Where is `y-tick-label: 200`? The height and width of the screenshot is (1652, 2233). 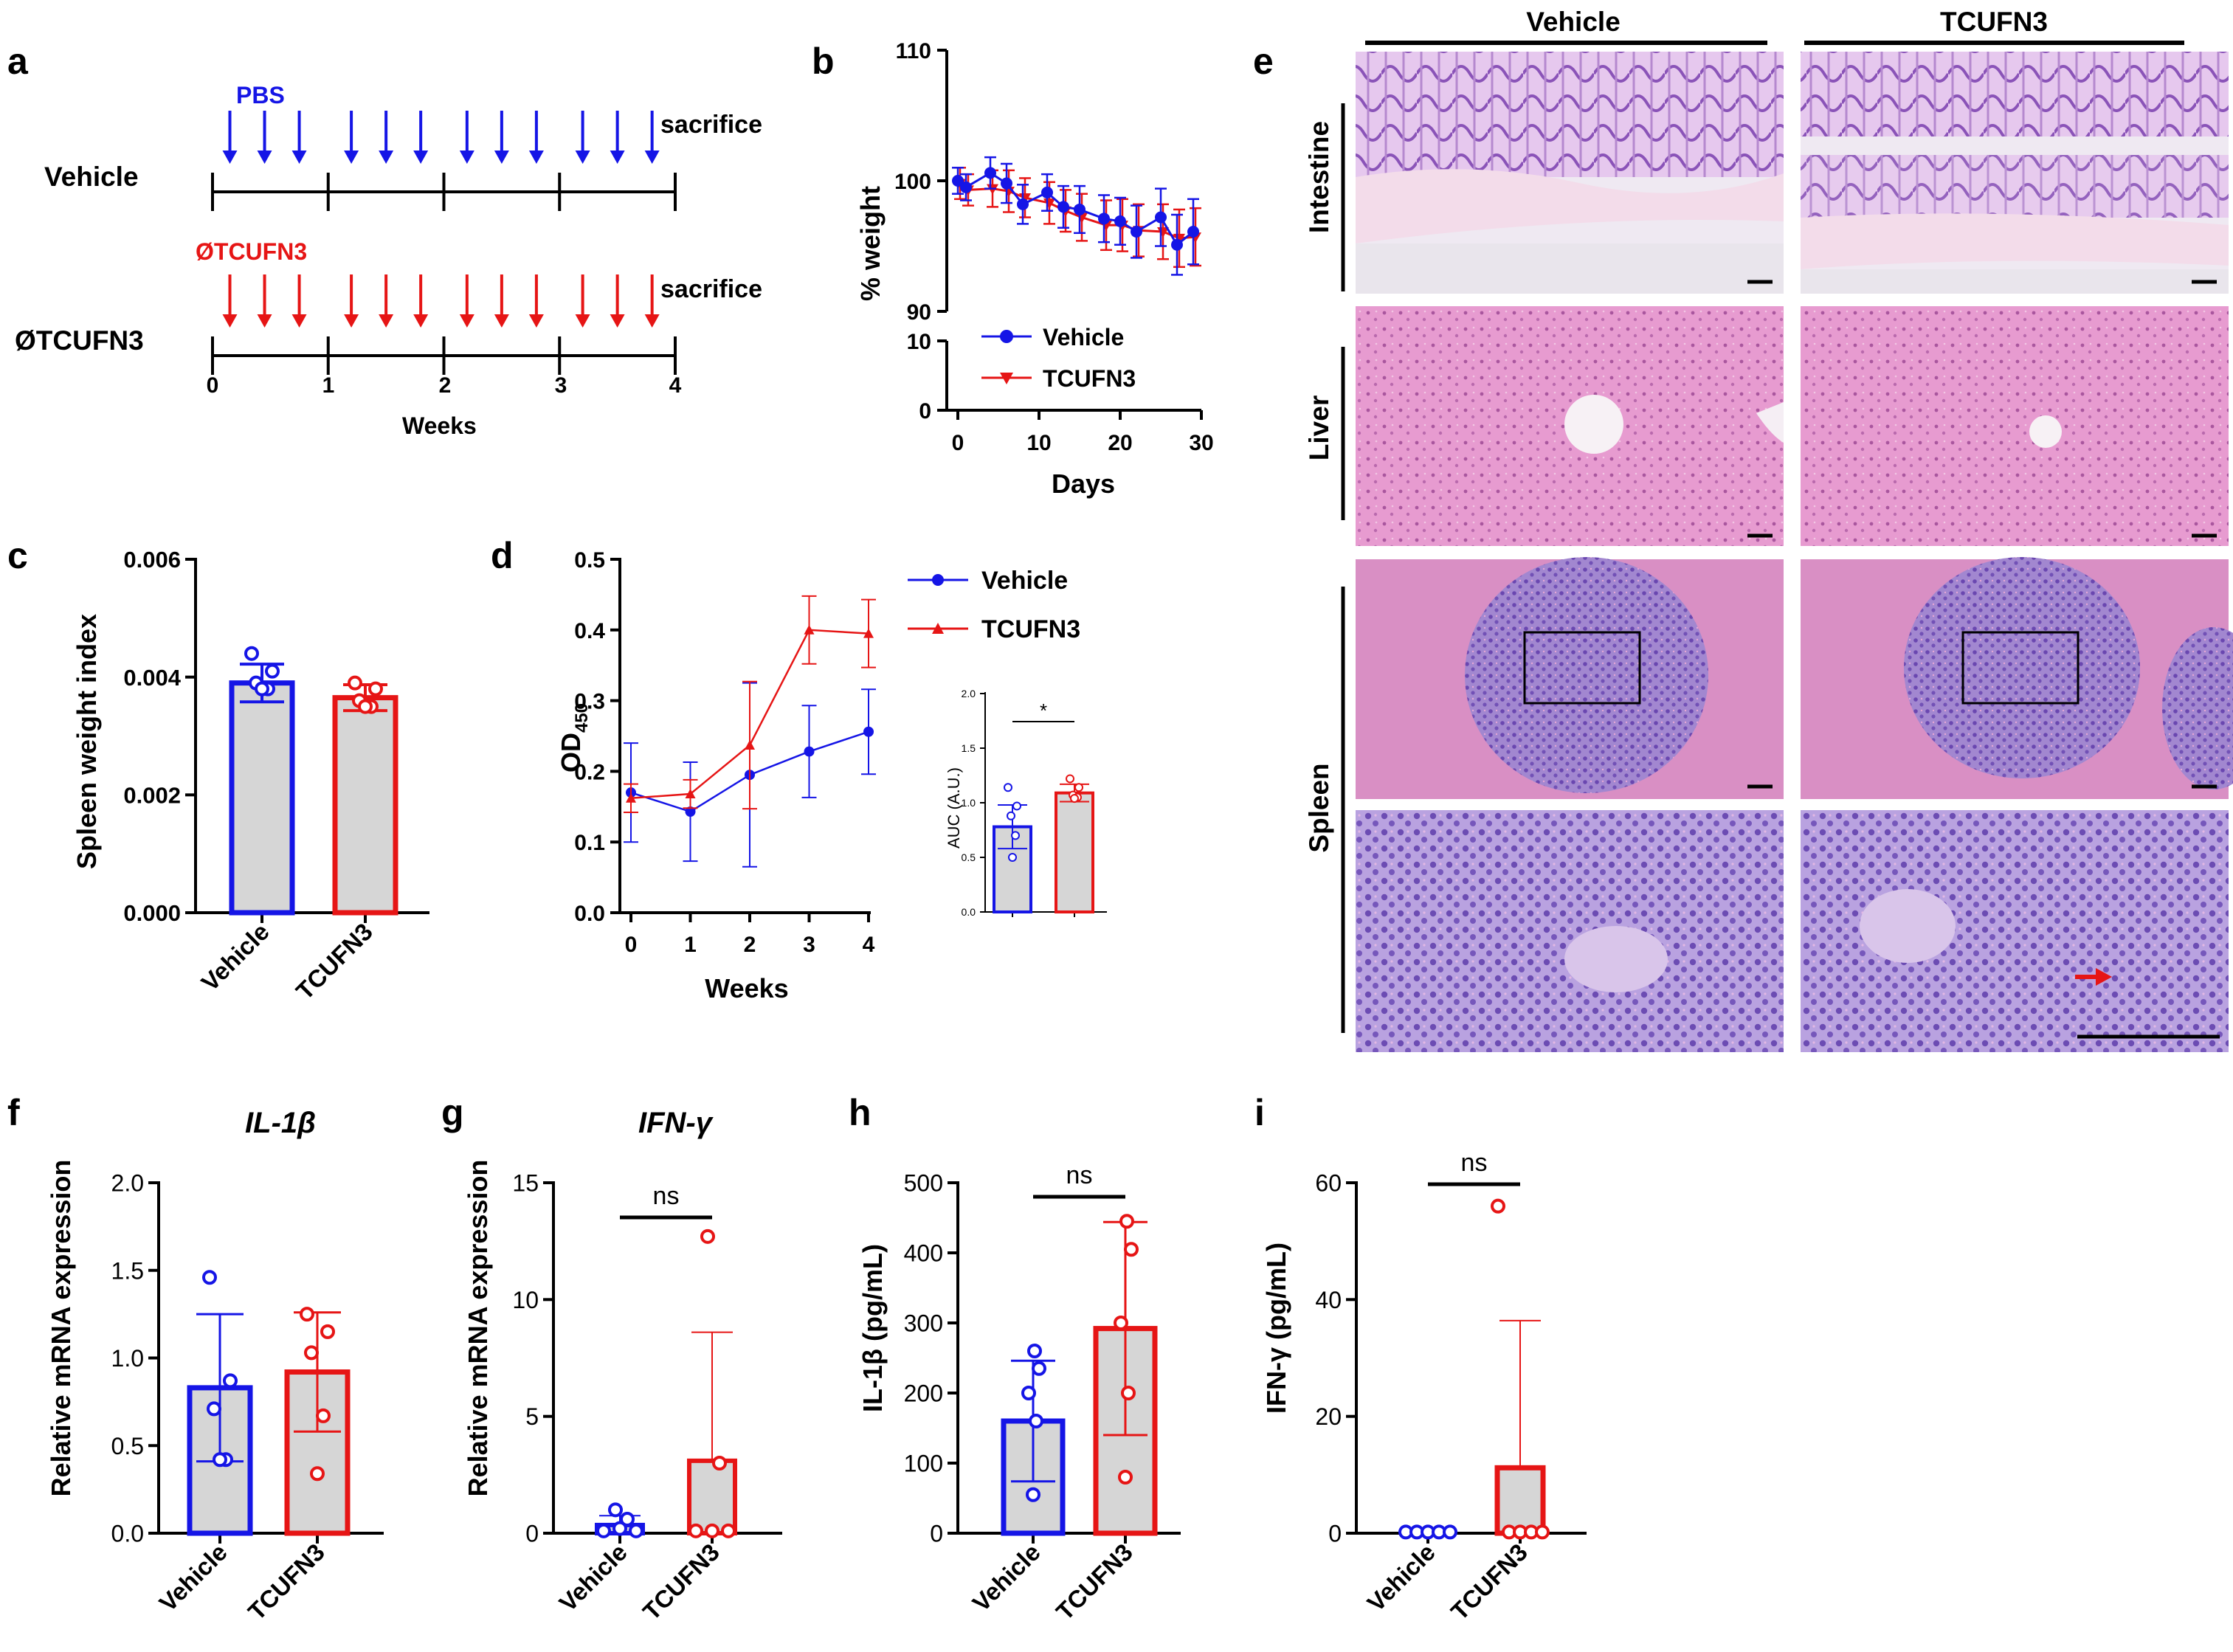 y-tick-label: 200 is located at coordinates (924, 1394).